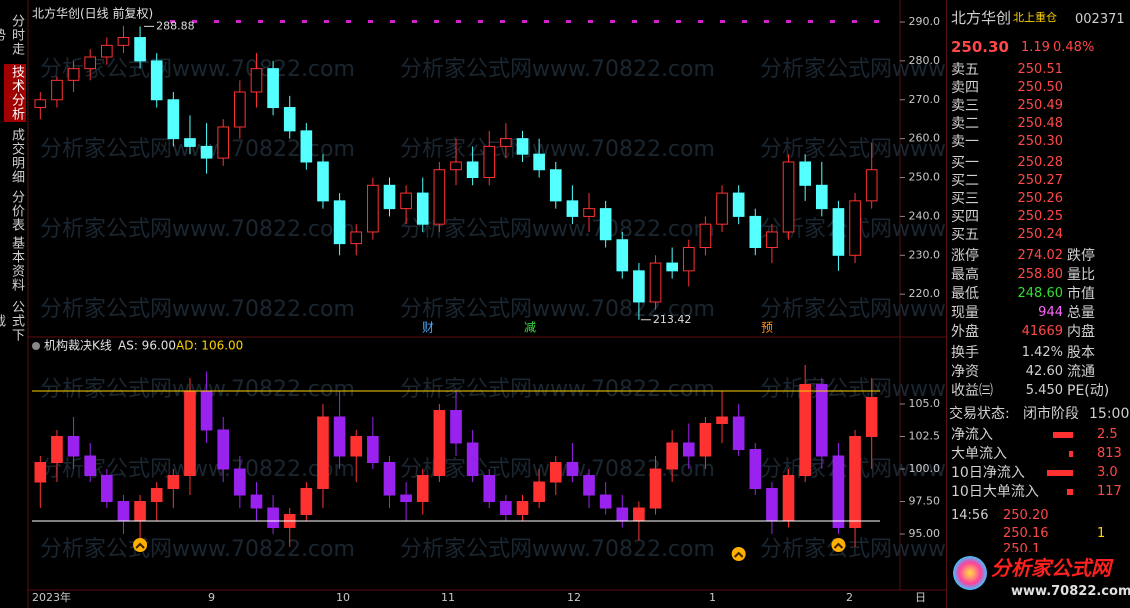  I want to click on bid-label: 买四, so click(965, 217).